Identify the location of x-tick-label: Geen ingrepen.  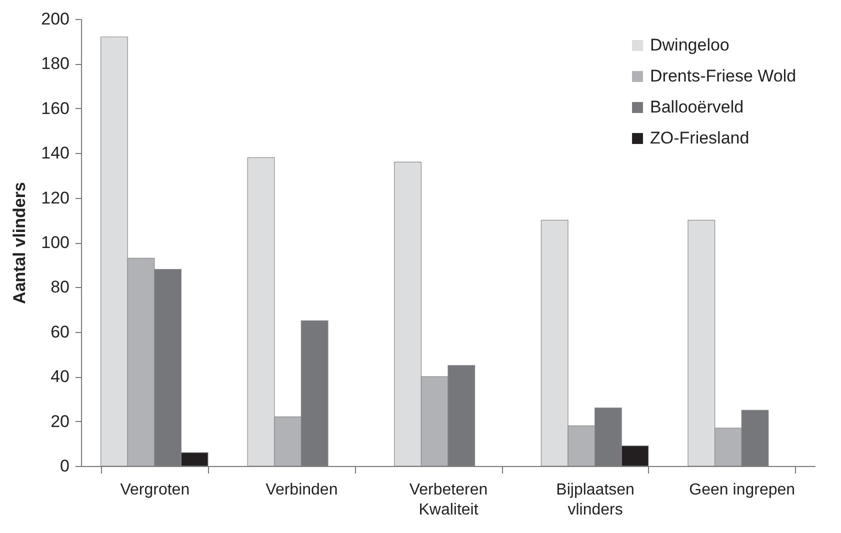
(742, 490).